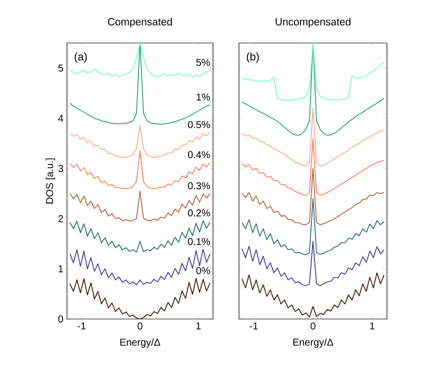 The height and width of the screenshot is (366, 436). What do you see at coordinates (252, 57) in the screenshot?
I see `annotation: (b)` at bounding box center [252, 57].